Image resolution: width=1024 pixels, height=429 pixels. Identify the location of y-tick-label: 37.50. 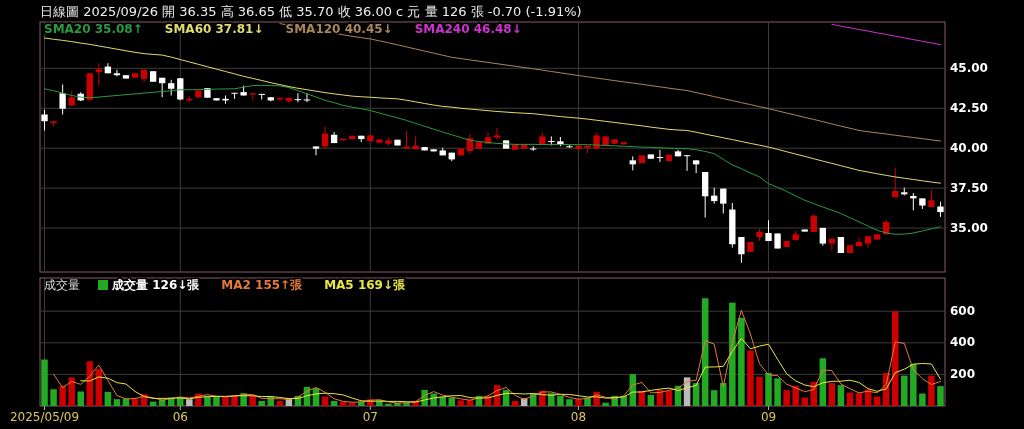
(969, 187).